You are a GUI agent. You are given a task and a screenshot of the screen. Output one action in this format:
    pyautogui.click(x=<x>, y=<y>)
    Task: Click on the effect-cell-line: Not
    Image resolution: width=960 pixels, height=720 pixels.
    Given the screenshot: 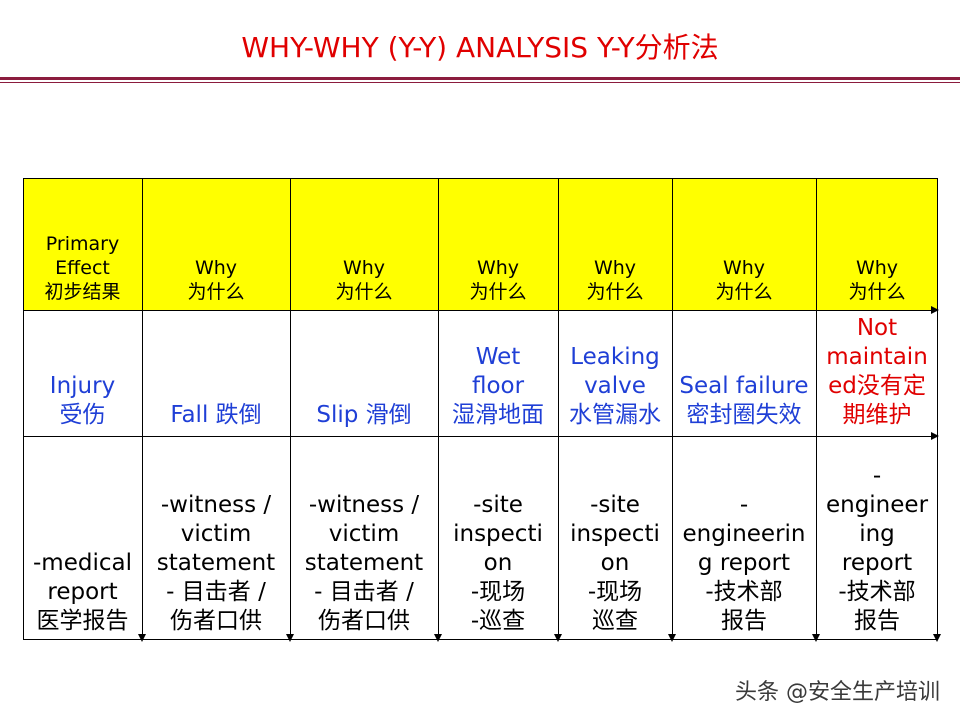 What is the action you would take?
    pyautogui.click(x=877, y=328)
    